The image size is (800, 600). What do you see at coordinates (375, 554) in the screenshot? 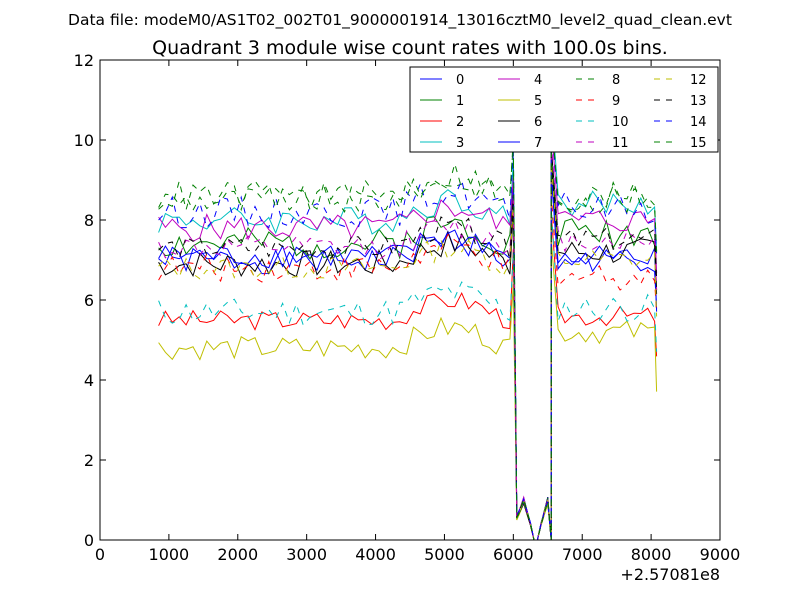
I see `x-tick-label: 4000` at bounding box center [375, 554].